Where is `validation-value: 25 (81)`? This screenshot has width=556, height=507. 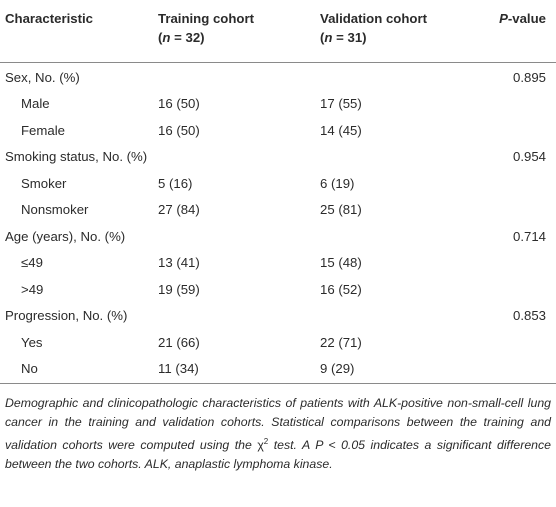
validation-value: 25 (81) is located at coordinates (341, 210).